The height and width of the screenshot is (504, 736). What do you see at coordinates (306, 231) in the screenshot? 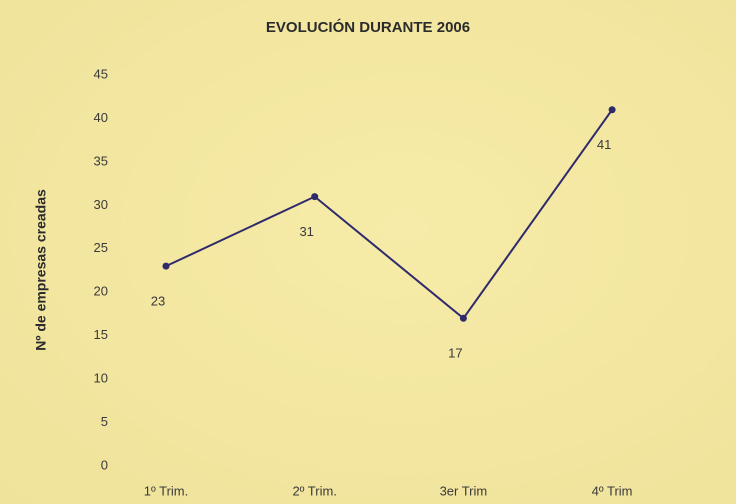
I see `data-label: 31` at bounding box center [306, 231].